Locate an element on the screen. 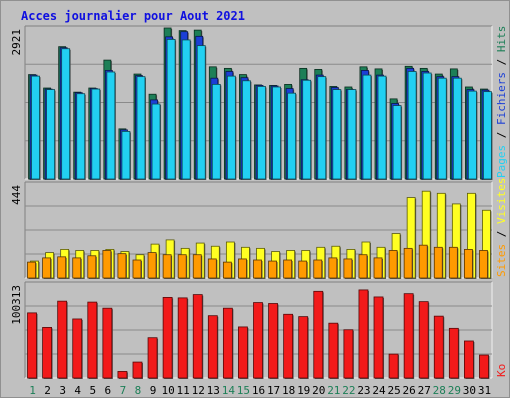 This screenshot has height=404, width=512. panel-1-ymax-label: 2921 is located at coordinates (16, 42).